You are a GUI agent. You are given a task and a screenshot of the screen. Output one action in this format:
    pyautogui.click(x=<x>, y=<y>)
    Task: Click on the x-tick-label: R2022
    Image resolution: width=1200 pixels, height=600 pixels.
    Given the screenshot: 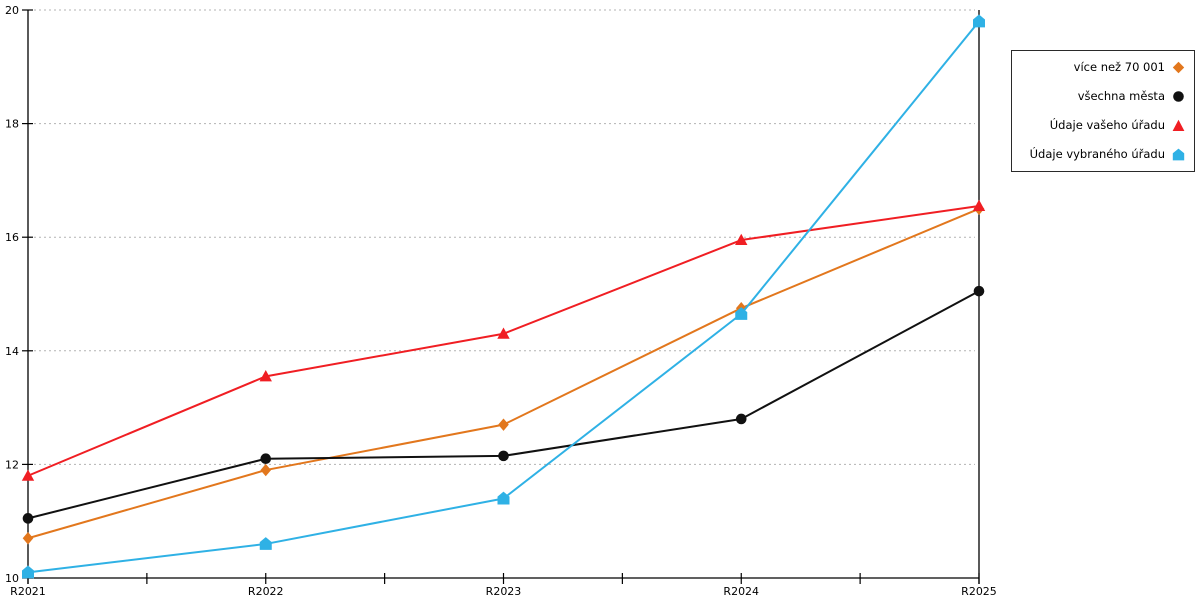 What is the action you would take?
    pyautogui.click(x=266, y=591)
    